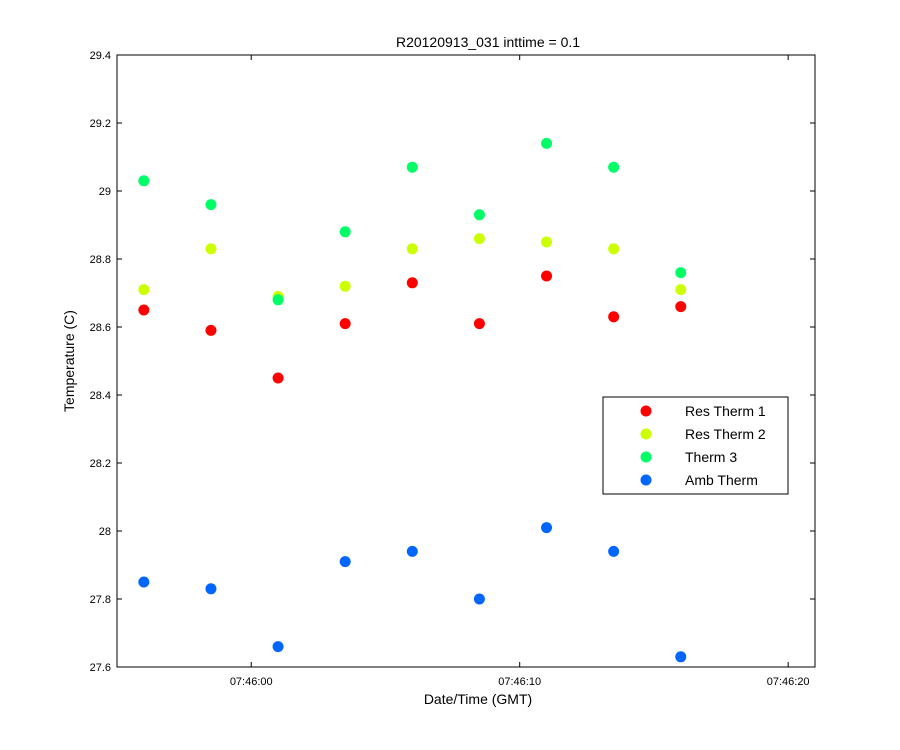 The width and height of the screenshot is (900, 750). What do you see at coordinates (100, 600) in the screenshot?
I see `y-tick-label: 27.8` at bounding box center [100, 600].